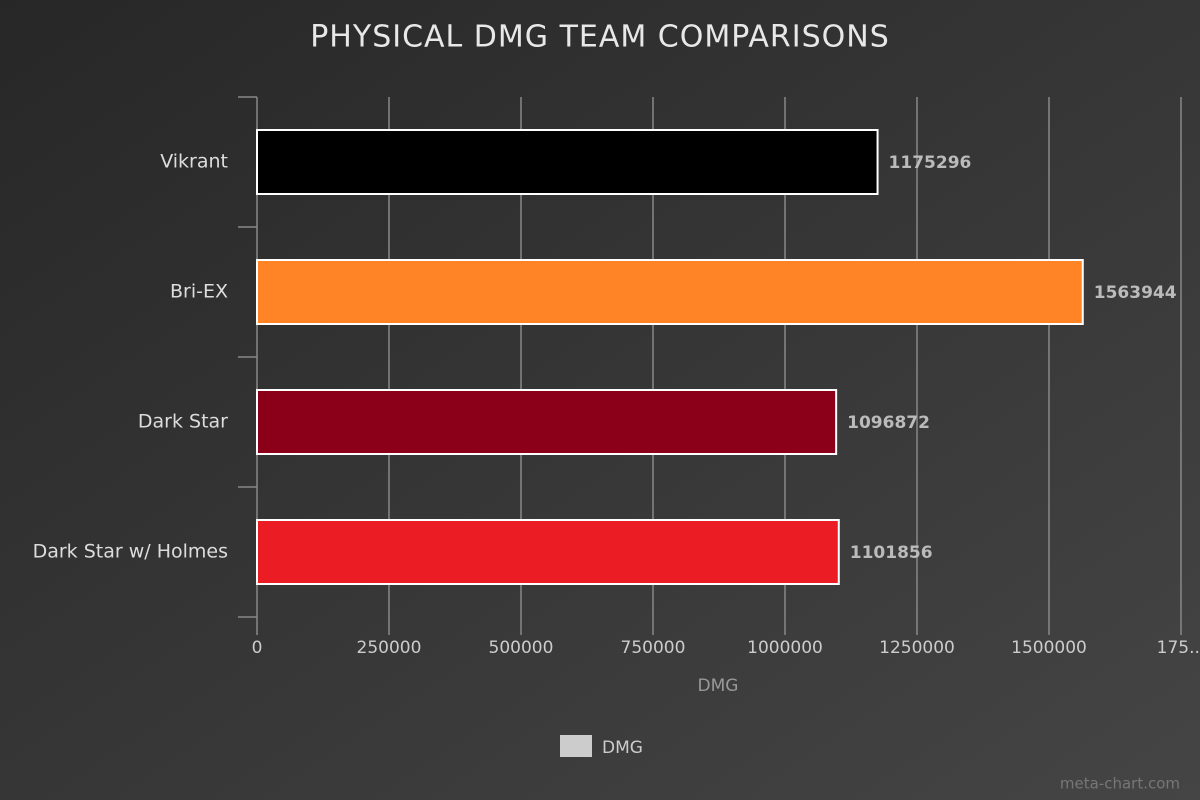 The height and width of the screenshot is (800, 1200). What do you see at coordinates (917, 648) in the screenshot?
I see `x-tick-label: 1250000` at bounding box center [917, 648].